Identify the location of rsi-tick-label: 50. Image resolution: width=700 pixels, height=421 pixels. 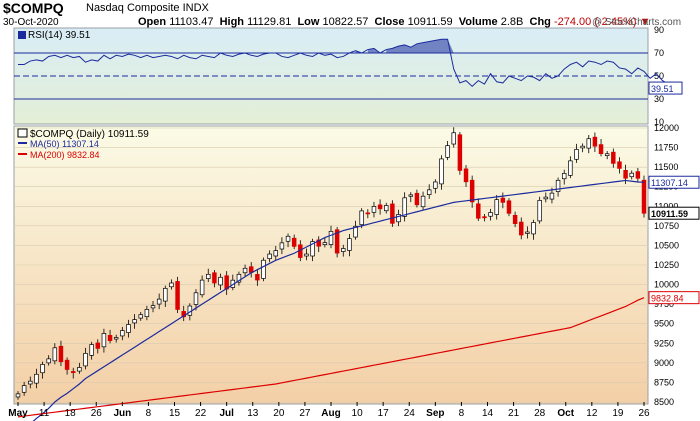
(659, 76).